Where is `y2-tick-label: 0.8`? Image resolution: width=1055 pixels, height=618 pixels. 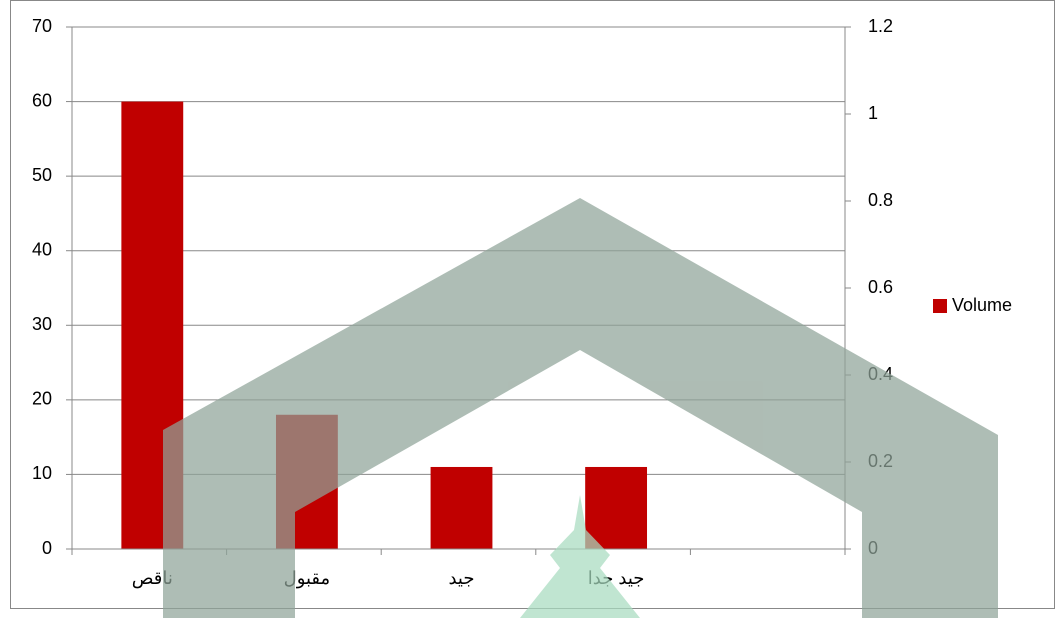 y2-tick-label: 0.8 is located at coordinates (880, 200).